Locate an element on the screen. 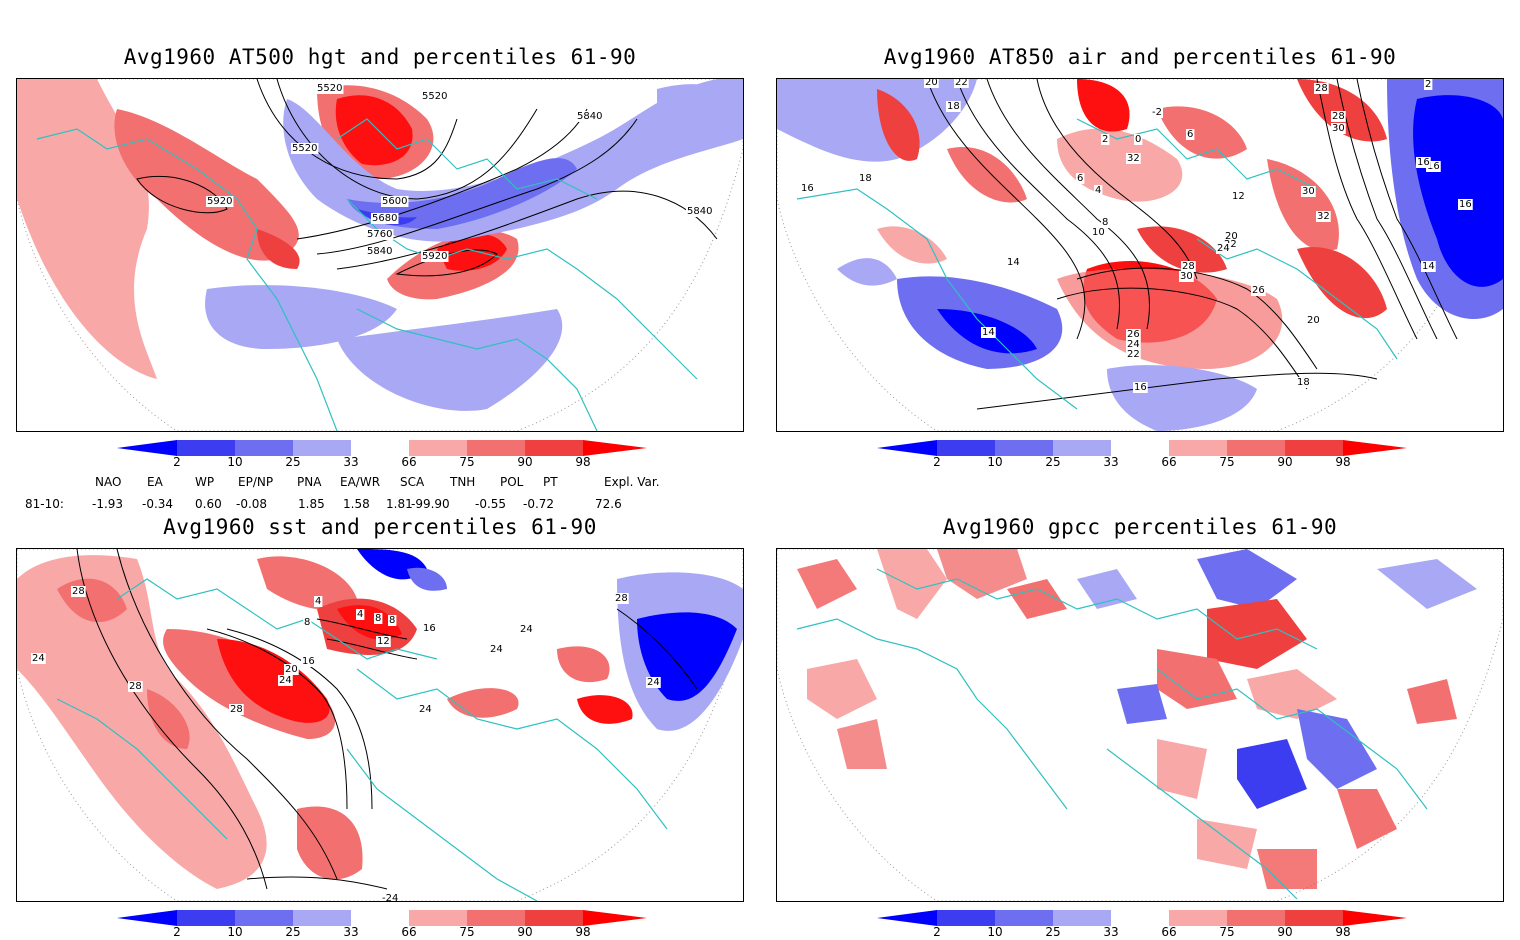 This screenshot has height=940, width=1520. colorbar-hgt: 2 10 25 33 66 75 90 98 is located at coordinates (382, 455).